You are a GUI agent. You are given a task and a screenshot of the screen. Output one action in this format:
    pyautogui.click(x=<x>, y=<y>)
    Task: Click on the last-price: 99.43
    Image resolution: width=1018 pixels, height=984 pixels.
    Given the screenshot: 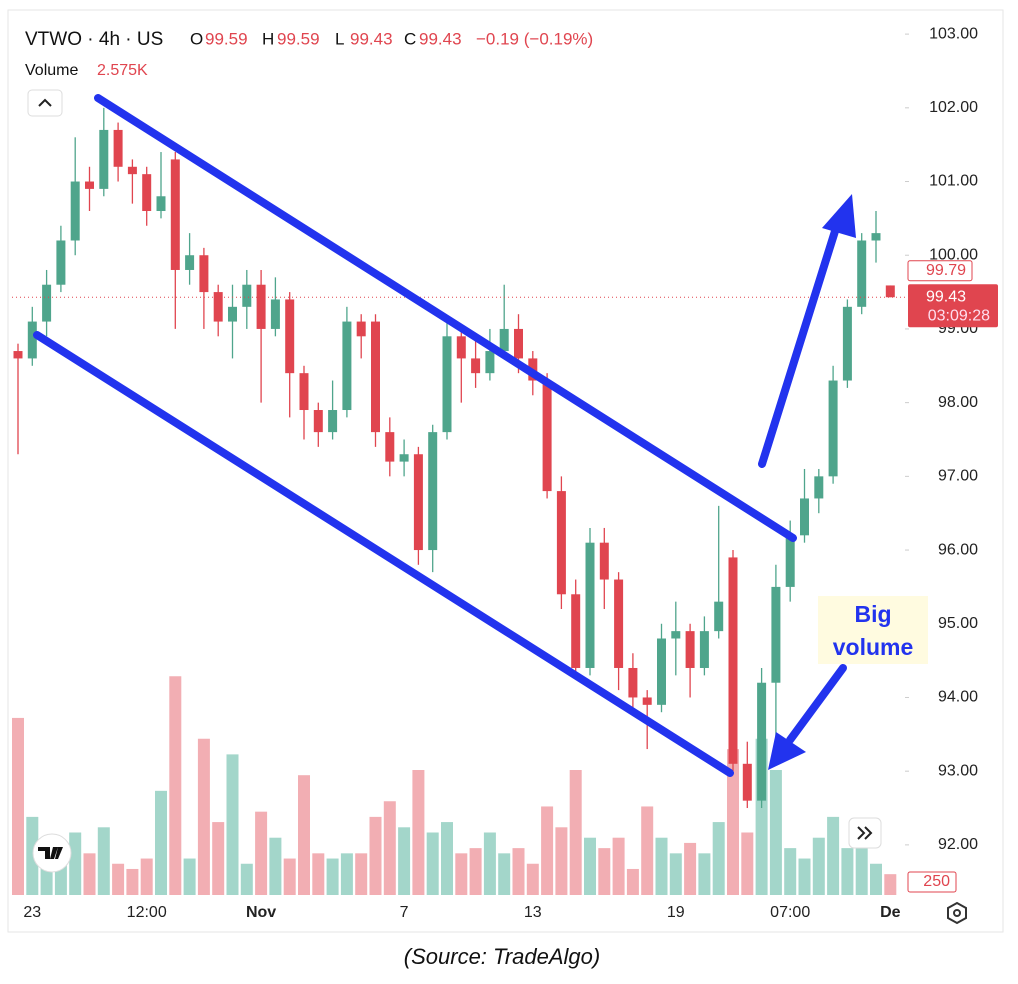 What is the action you would take?
    pyautogui.click(x=946, y=296)
    